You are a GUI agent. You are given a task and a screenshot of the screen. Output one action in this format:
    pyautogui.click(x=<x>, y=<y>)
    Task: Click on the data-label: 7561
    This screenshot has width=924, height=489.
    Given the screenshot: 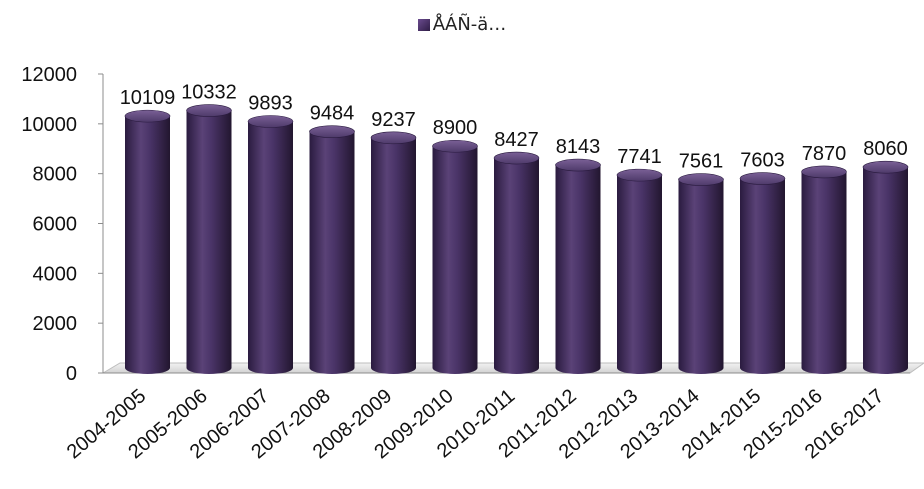 What is the action you would take?
    pyautogui.click(x=701, y=162)
    